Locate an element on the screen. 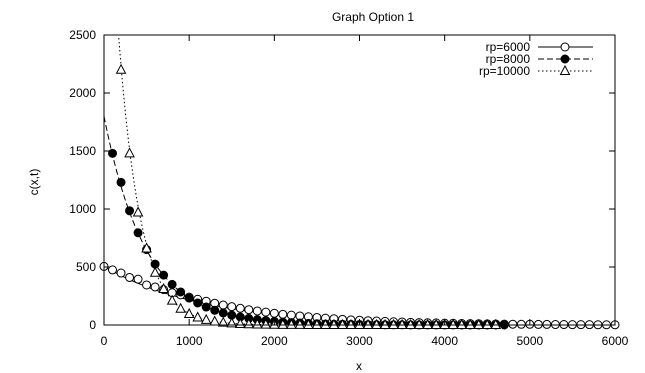 This screenshot has height=373, width=645. y-tick-label: 500 is located at coordinates (86, 267).